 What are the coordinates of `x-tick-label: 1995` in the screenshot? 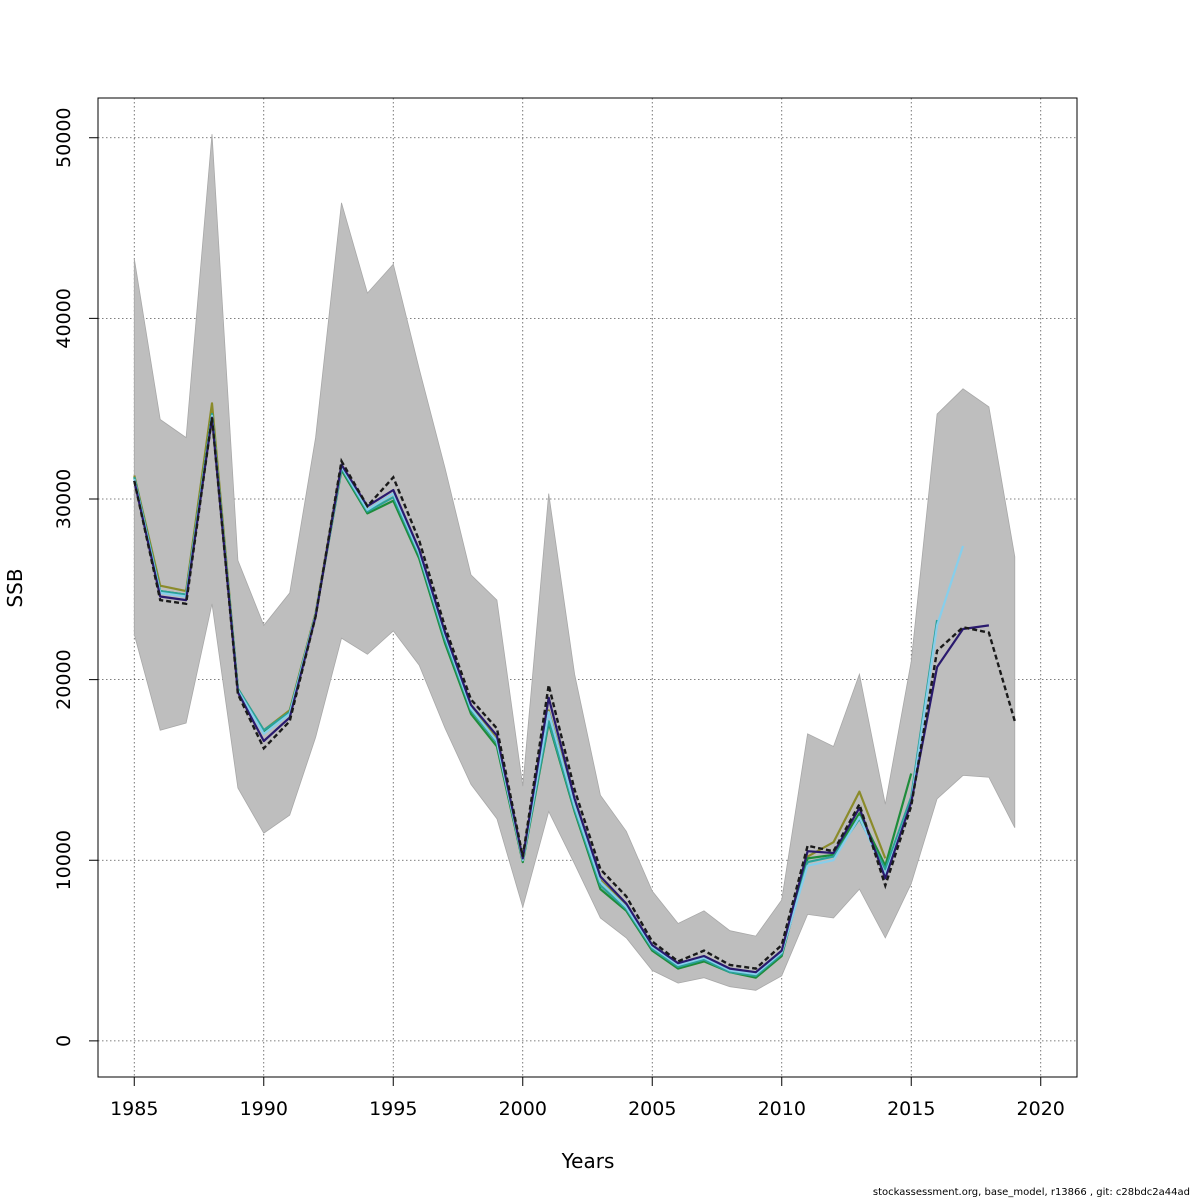 It's located at (393, 1109).